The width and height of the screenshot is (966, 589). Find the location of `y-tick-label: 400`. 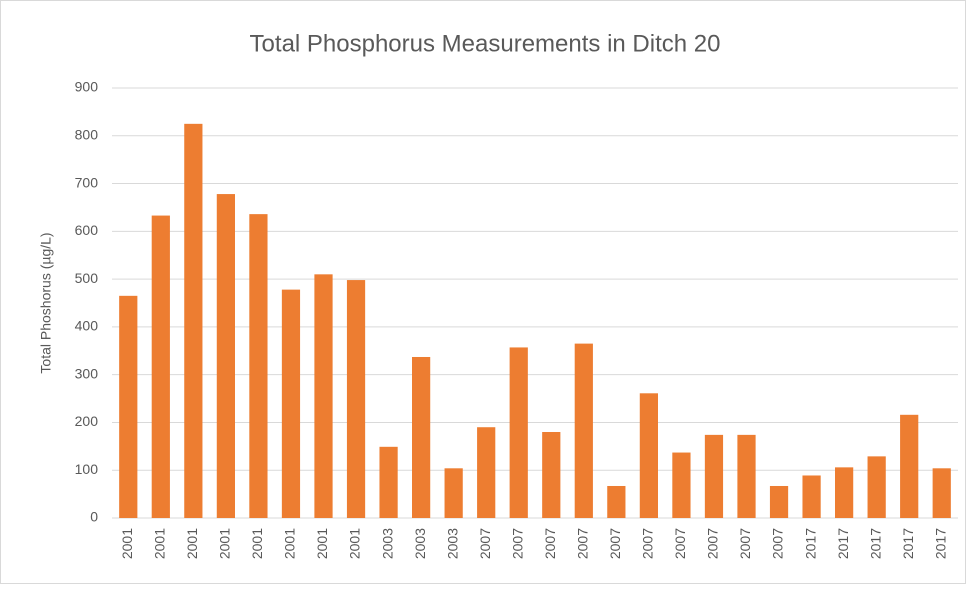

y-tick-label: 400 is located at coordinates (87, 326).